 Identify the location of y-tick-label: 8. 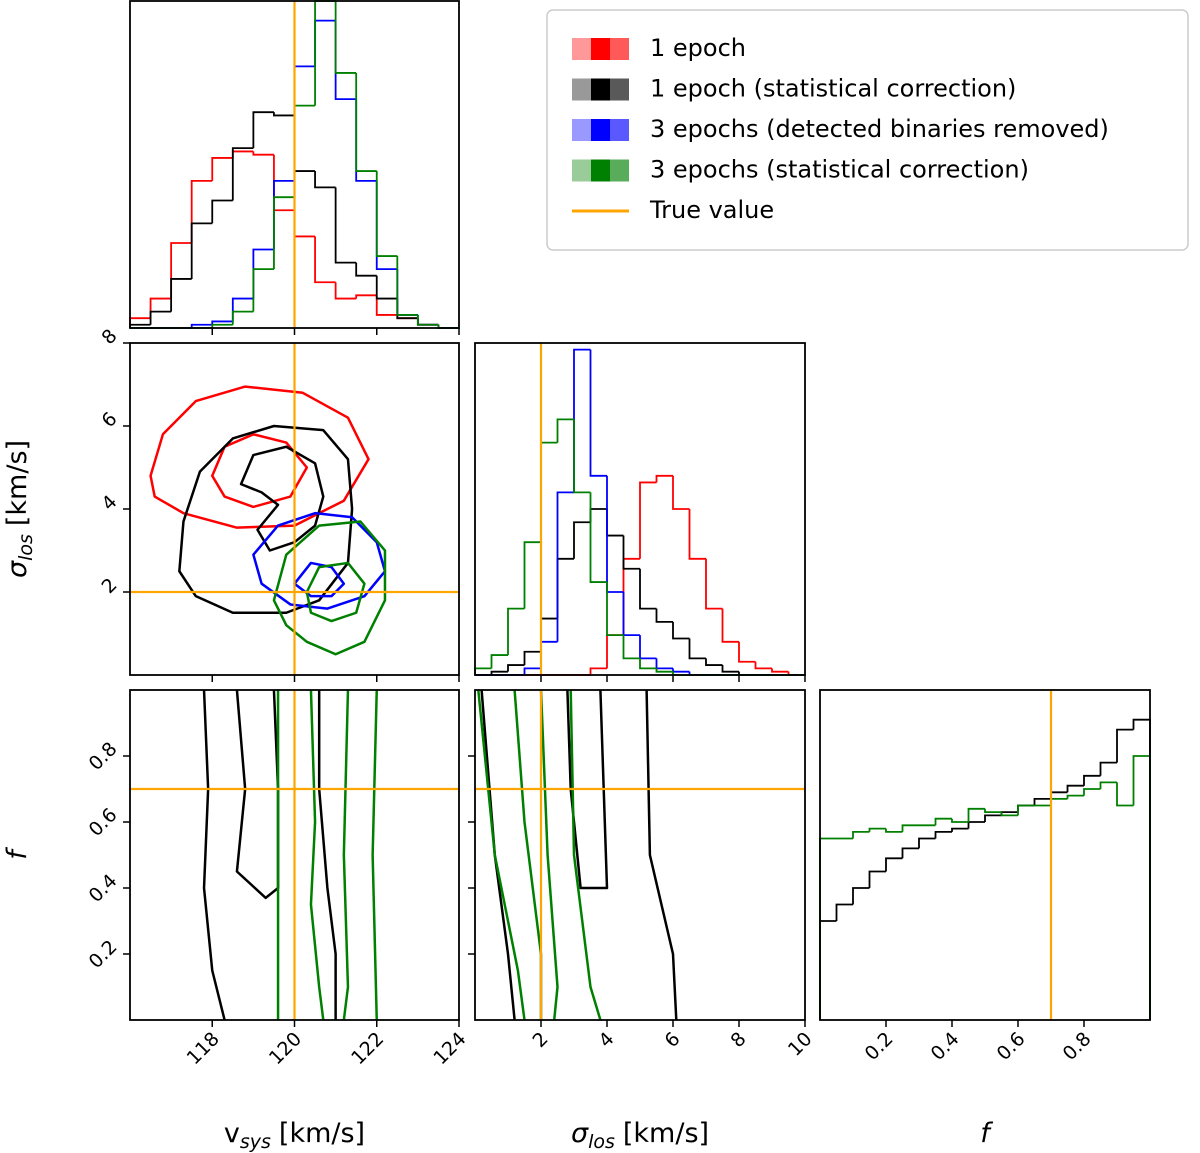
(109, 337).